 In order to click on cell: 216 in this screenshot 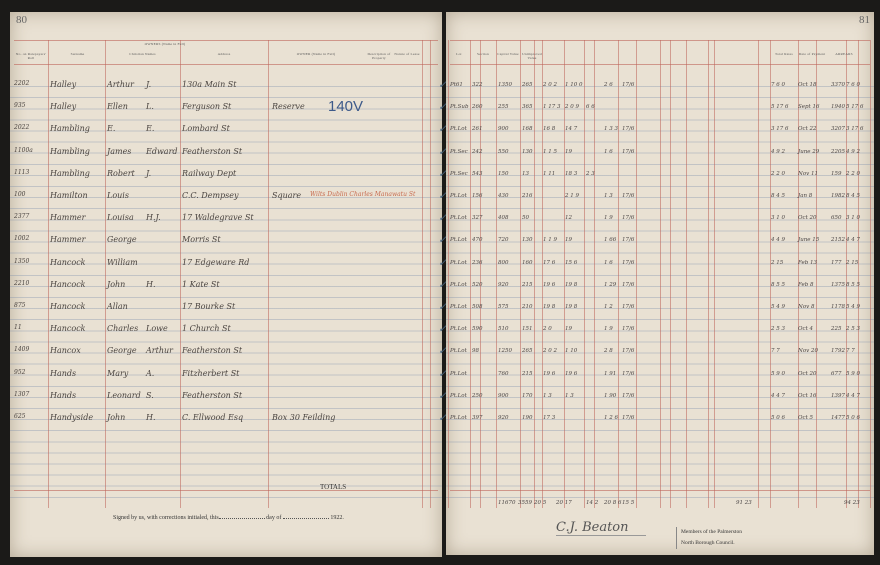, I will do `click(527, 196)`.